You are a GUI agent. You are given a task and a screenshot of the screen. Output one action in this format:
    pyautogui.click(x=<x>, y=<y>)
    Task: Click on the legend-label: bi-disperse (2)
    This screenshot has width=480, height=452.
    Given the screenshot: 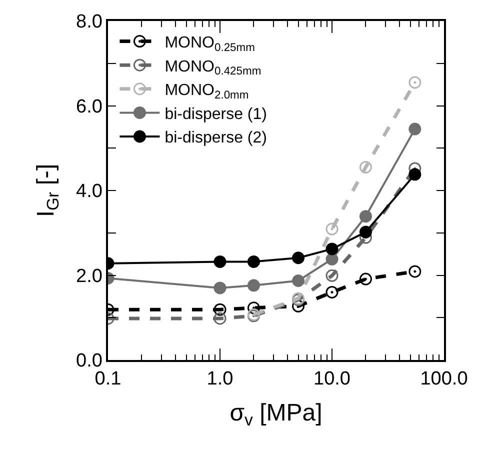 What is the action you would take?
    pyautogui.click(x=215, y=138)
    